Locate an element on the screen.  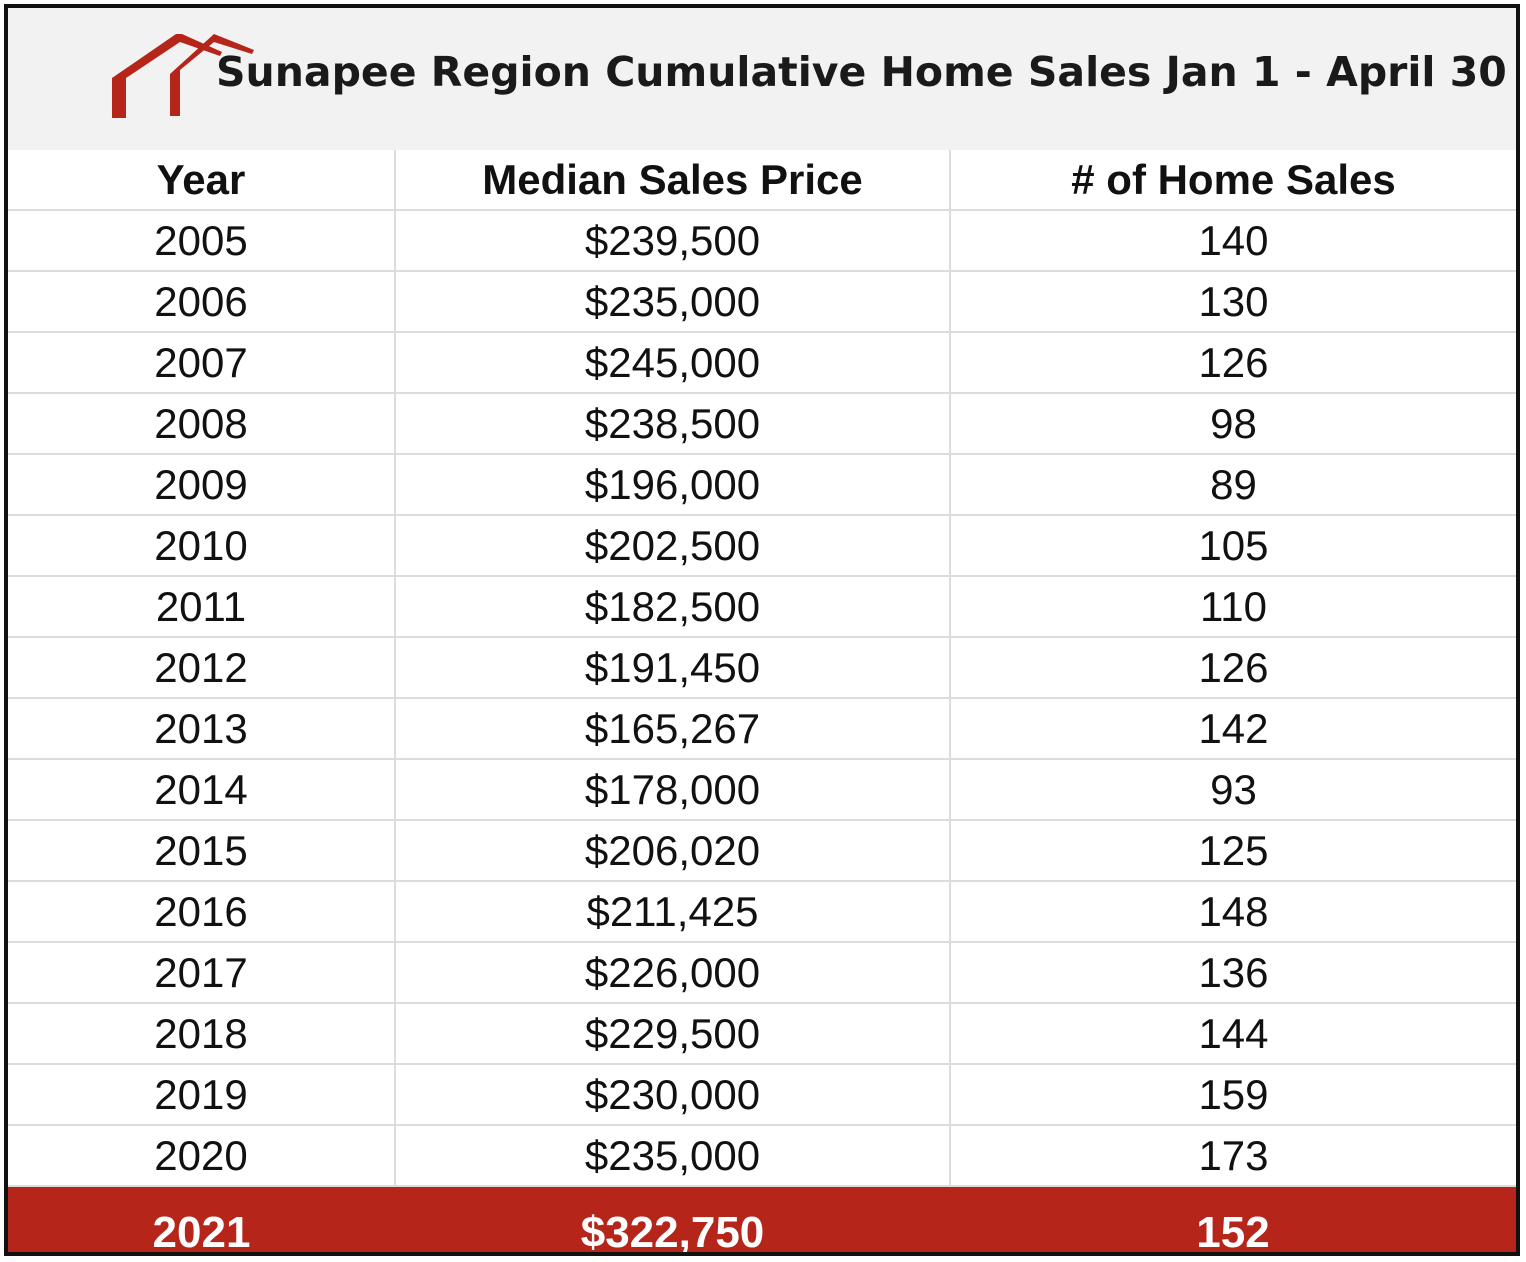
table-row: 2013 $165,267 142 is located at coordinates (762, 729).